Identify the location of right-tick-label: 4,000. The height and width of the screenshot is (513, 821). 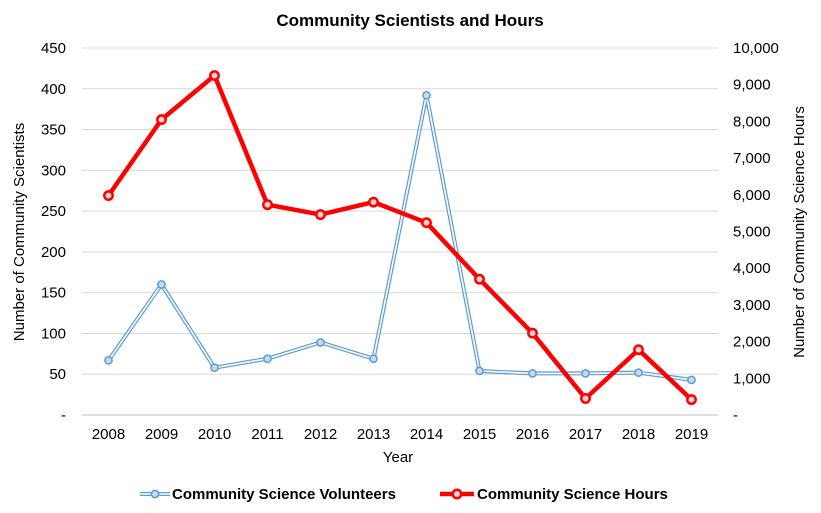
(752, 268).